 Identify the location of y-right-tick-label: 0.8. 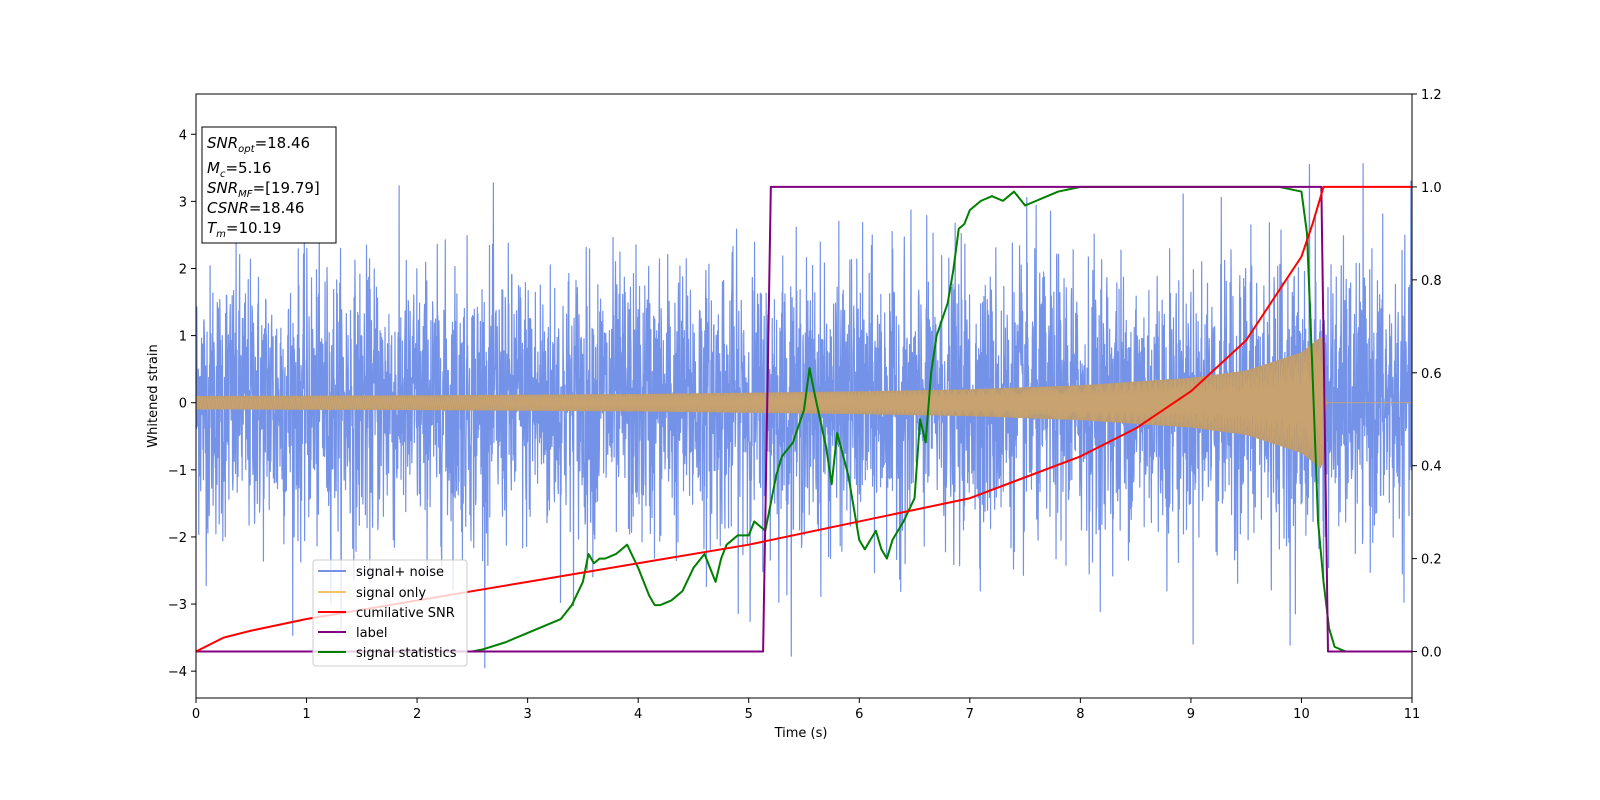
(1431, 281).